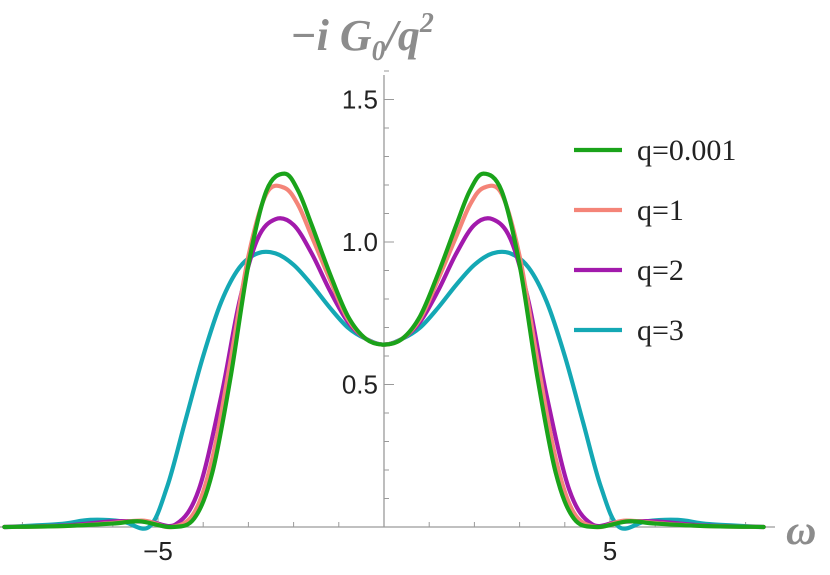  I want to click on title-subscript: 0, so click(379, 51).